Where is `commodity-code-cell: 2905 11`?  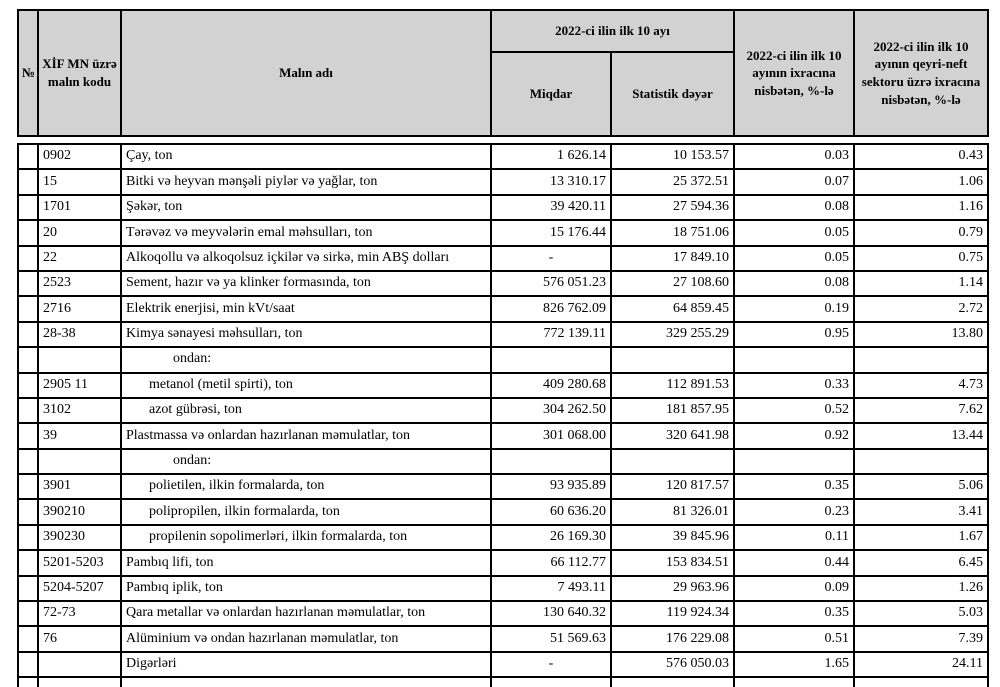
commodity-code-cell: 2905 11 is located at coordinates (79, 385).